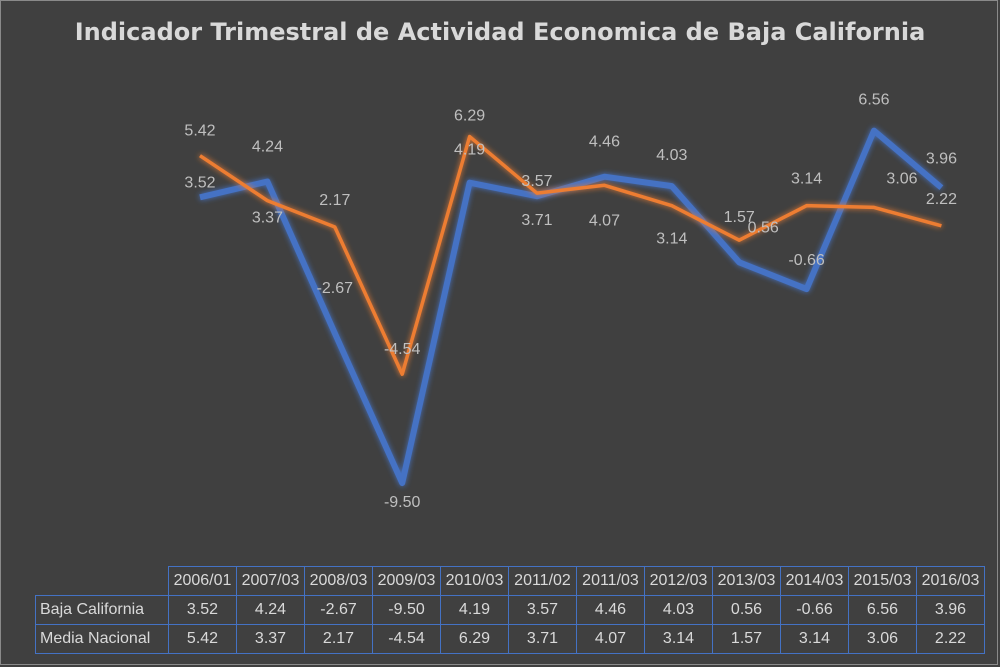 The height and width of the screenshot is (667, 1000). Describe the element at coordinates (270, 610) in the screenshot. I see `table-cell: 4.24` at that location.